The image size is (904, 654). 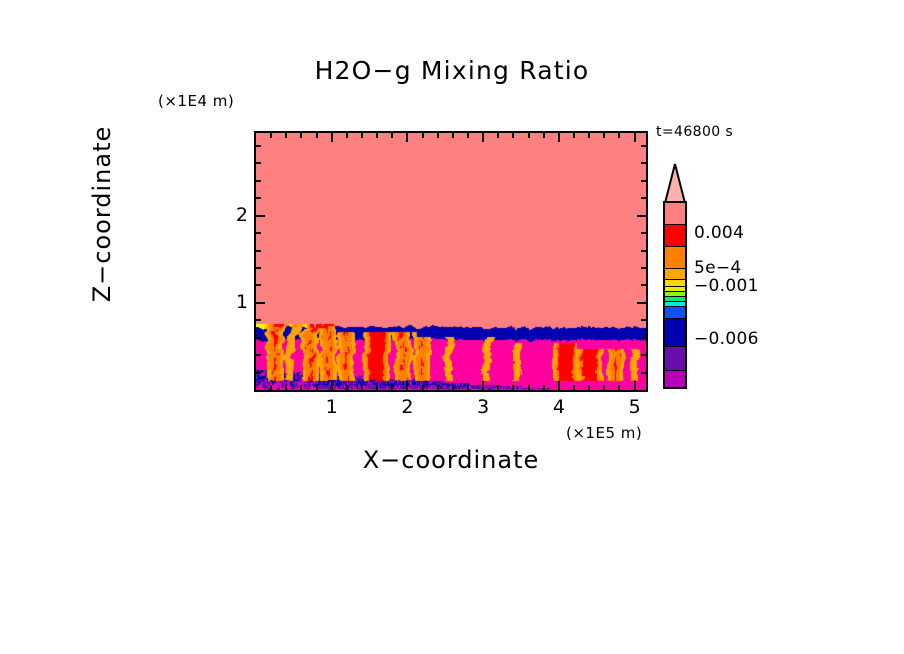 I want to click on x-axis-unit-label: (×1E5 m), so click(x=604, y=433).